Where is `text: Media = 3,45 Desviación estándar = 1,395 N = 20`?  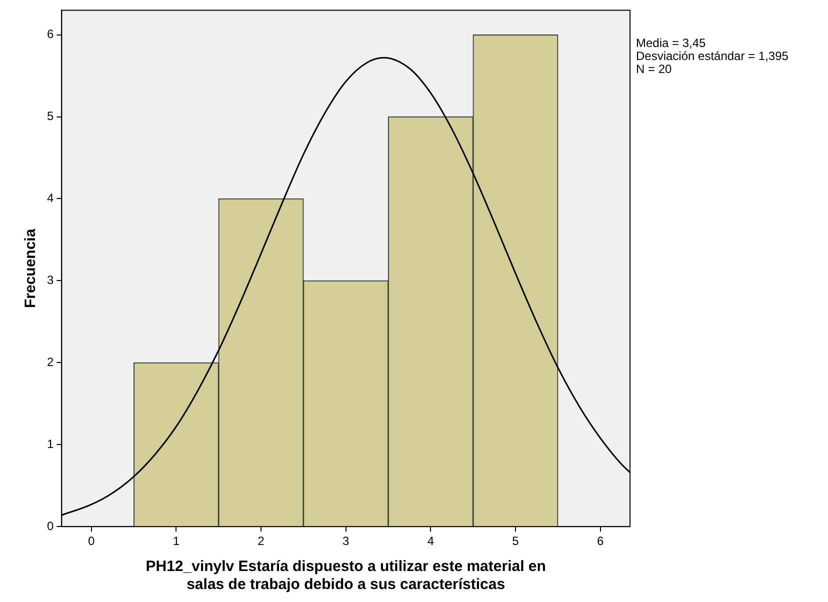 text: Media = 3,45 Desviación estándar = 1,395 N = 20 is located at coordinates (712, 56).